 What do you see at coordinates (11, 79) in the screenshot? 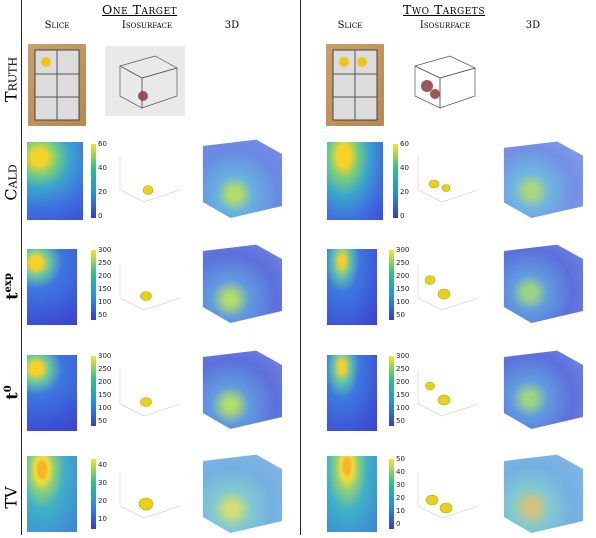
I see `row-label-truth: Truth` at bounding box center [11, 79].